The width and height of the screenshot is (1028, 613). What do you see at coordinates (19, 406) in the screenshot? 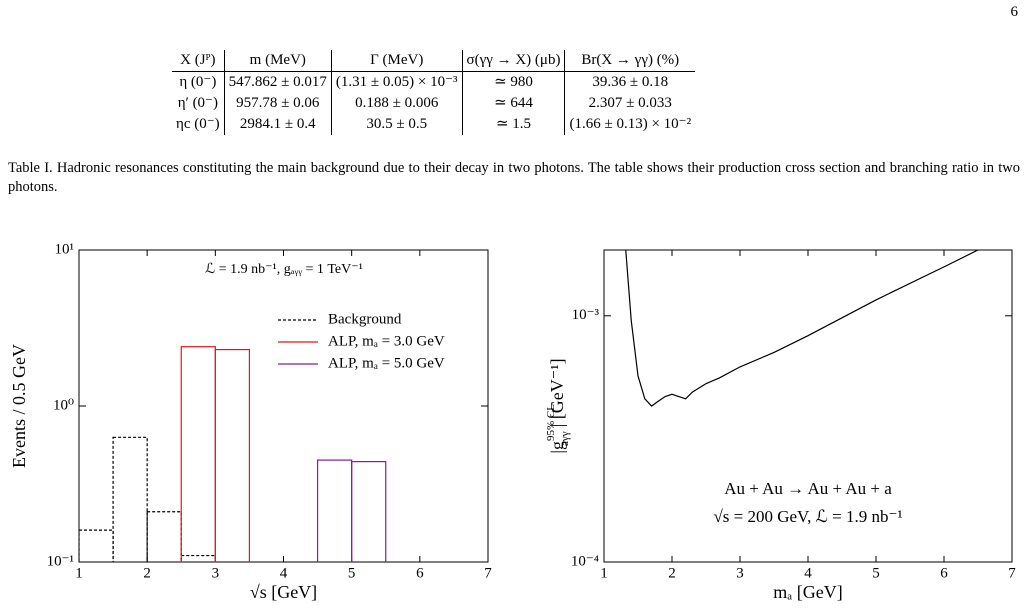
I see `y-axis-label: Events / 0.5 GeV` at bounding box center [19, 406].